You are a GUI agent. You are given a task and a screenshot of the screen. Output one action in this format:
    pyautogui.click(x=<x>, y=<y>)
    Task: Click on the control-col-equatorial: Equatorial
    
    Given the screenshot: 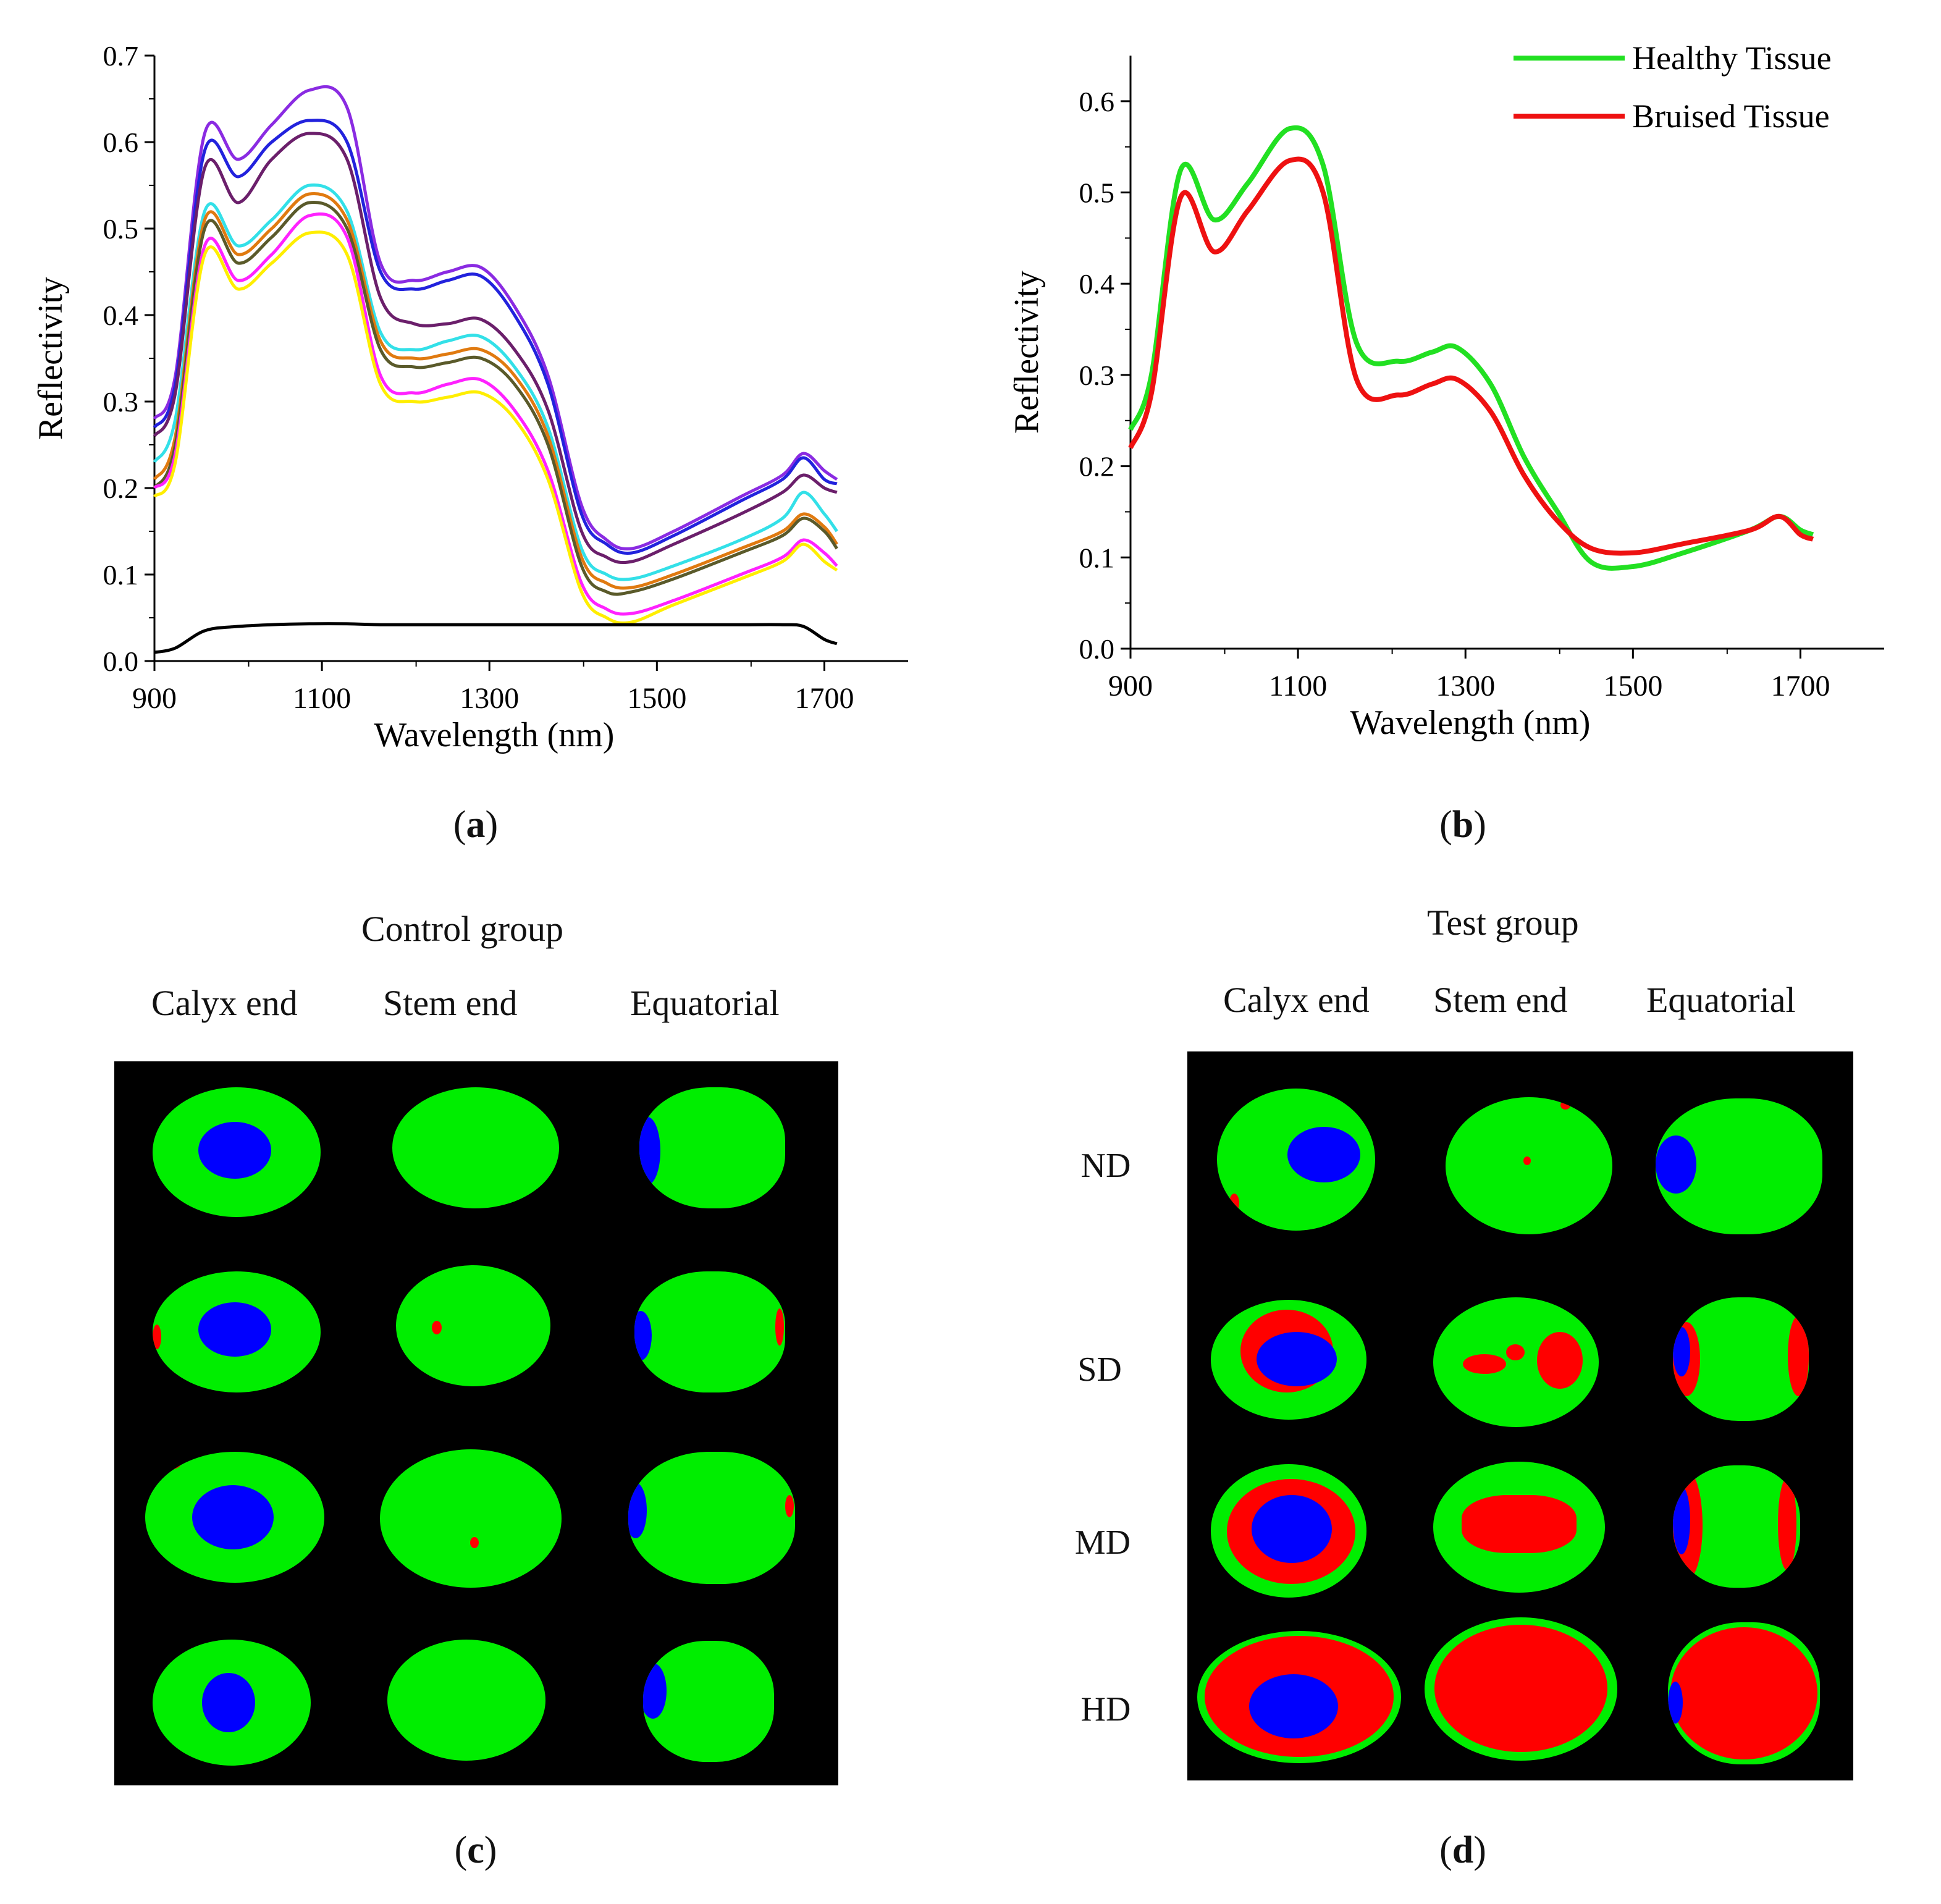 What is the action you would take?
    pyautogui.click(x=705, y=1003)
    